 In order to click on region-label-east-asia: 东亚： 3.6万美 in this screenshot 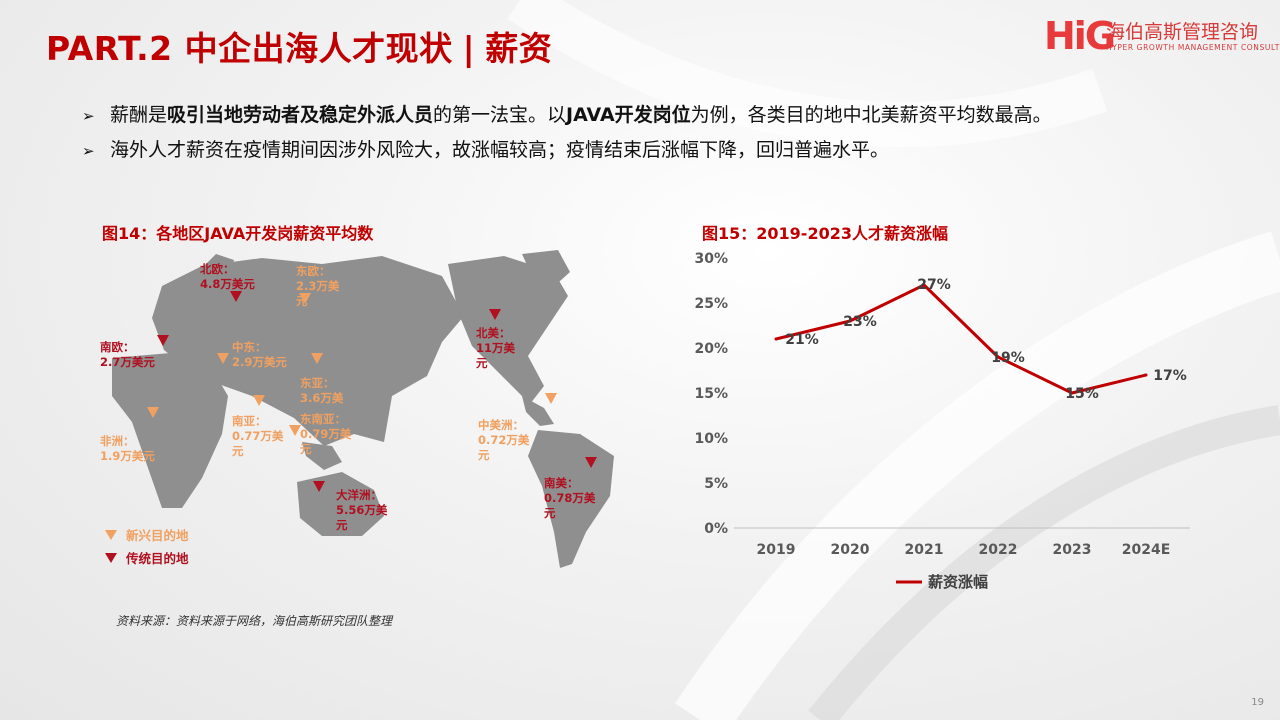, I will do `click(321, 391)`.